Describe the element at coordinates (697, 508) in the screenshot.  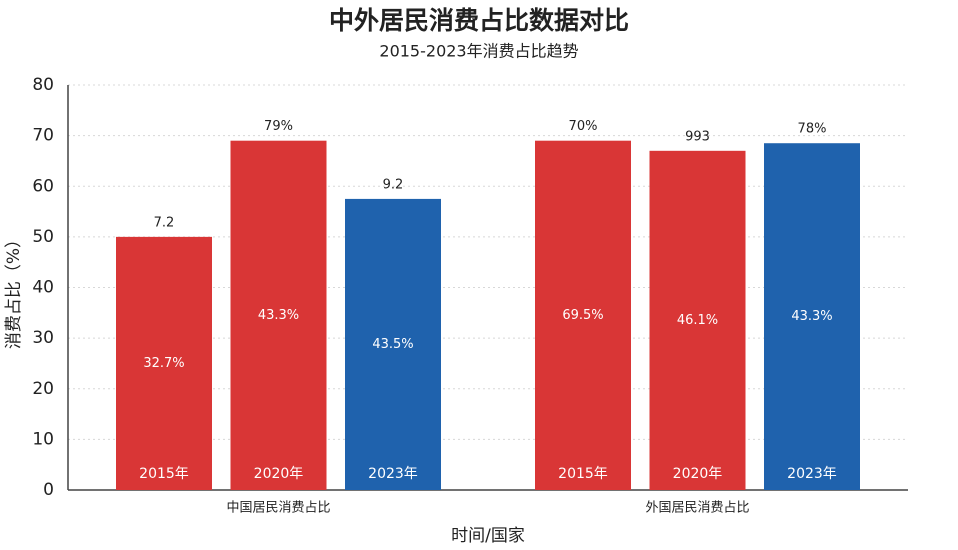
I see `group-label: 外国居民消费占比` at that location.